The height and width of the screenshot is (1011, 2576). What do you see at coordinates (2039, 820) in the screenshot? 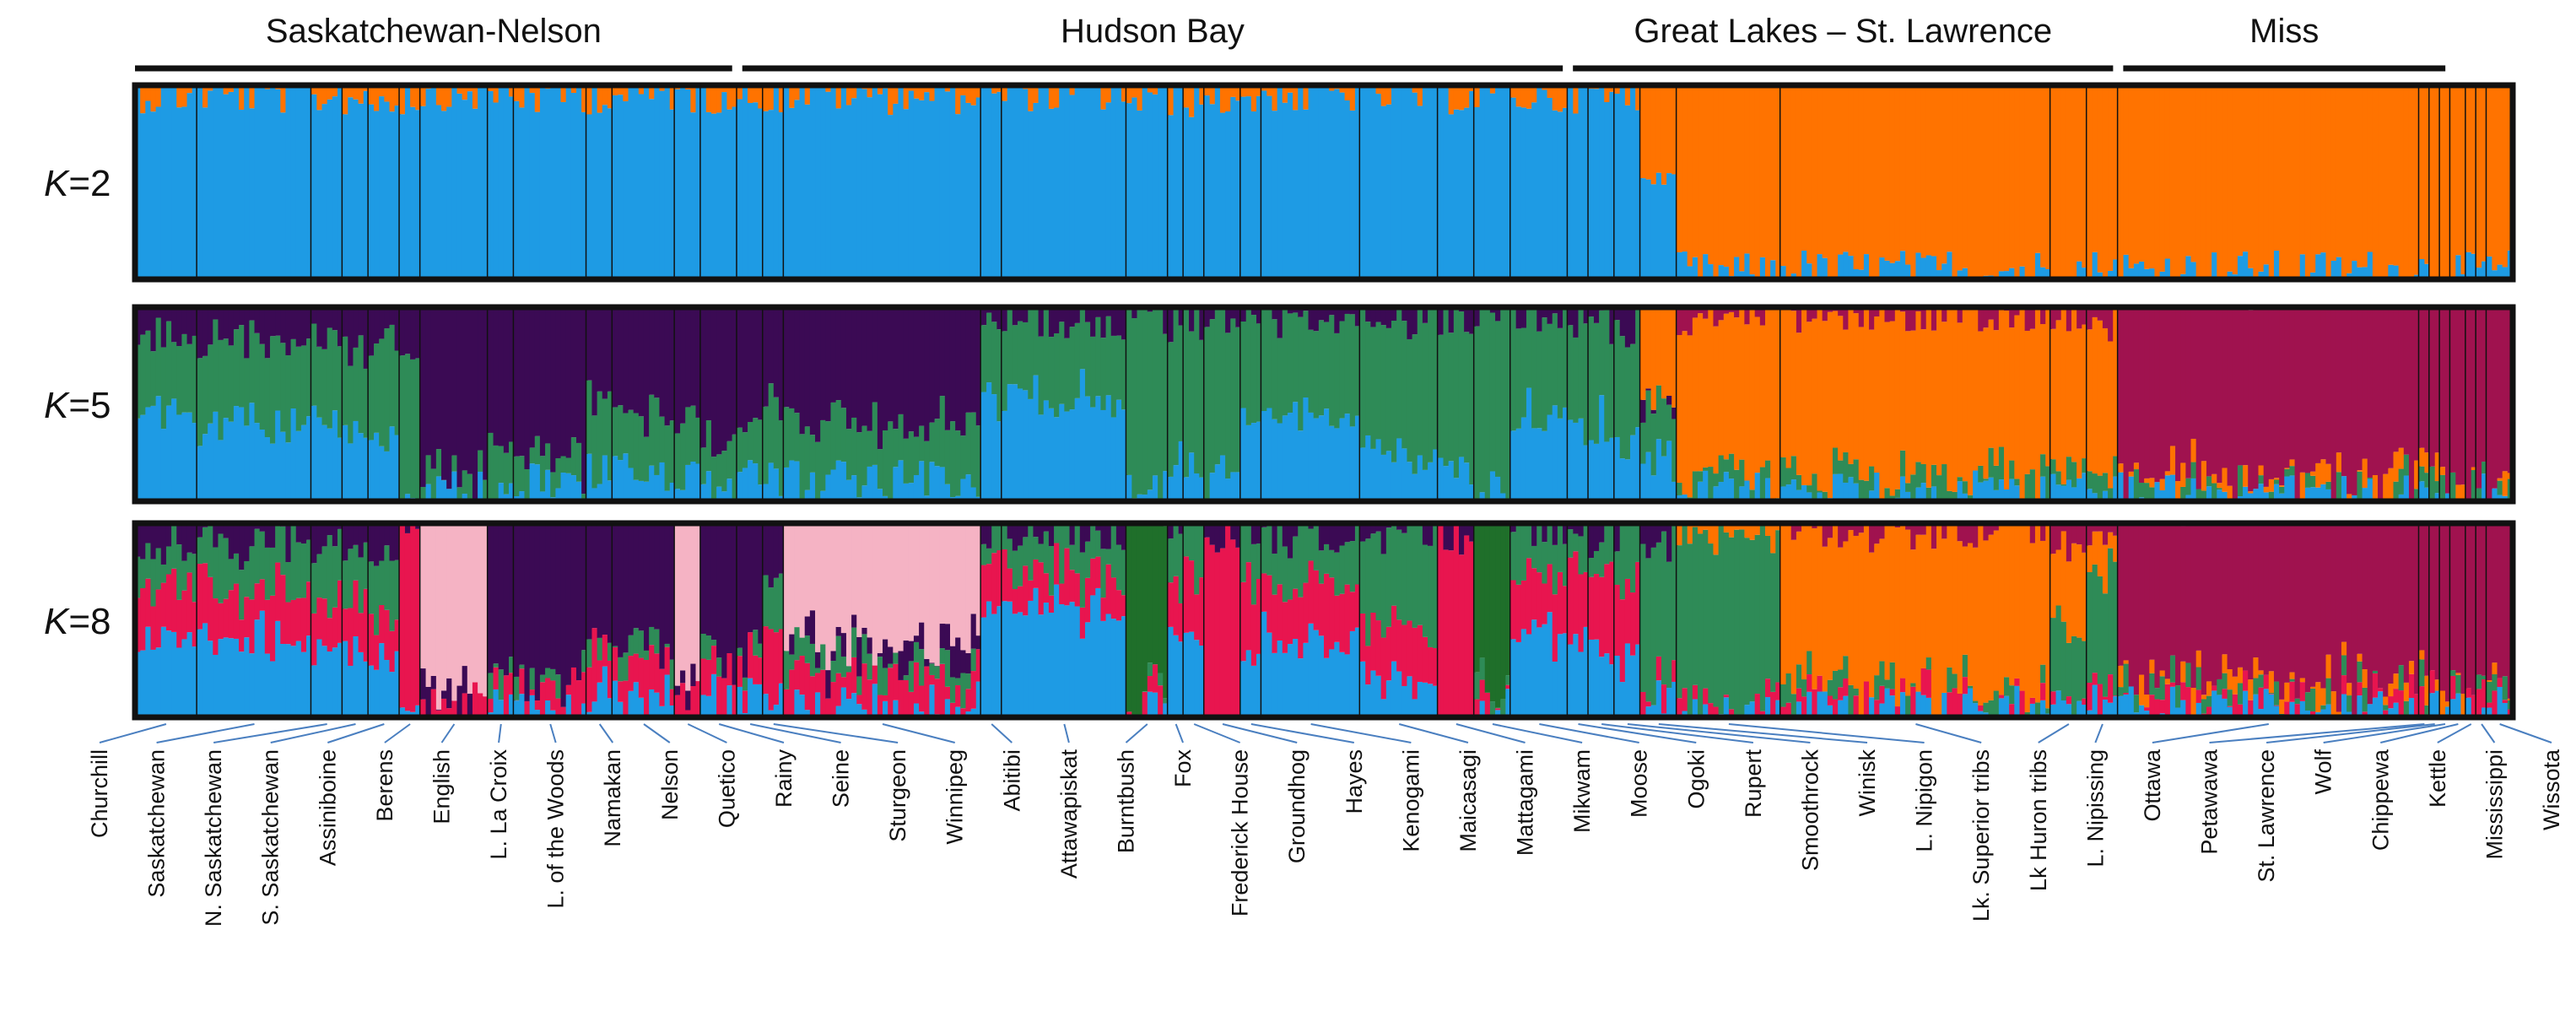
I see `population-label: Lk Huron tribs` at bounding box center [2039, 820].